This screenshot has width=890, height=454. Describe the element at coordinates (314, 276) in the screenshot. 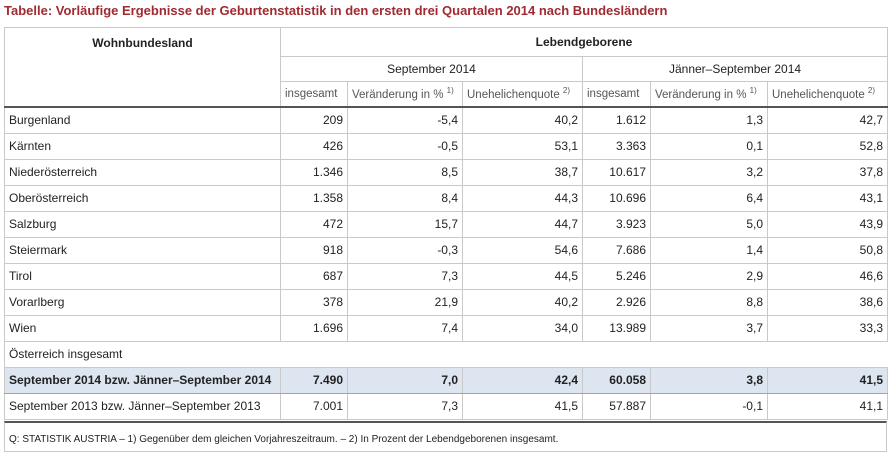

I see `cell-value: 687` at that location.